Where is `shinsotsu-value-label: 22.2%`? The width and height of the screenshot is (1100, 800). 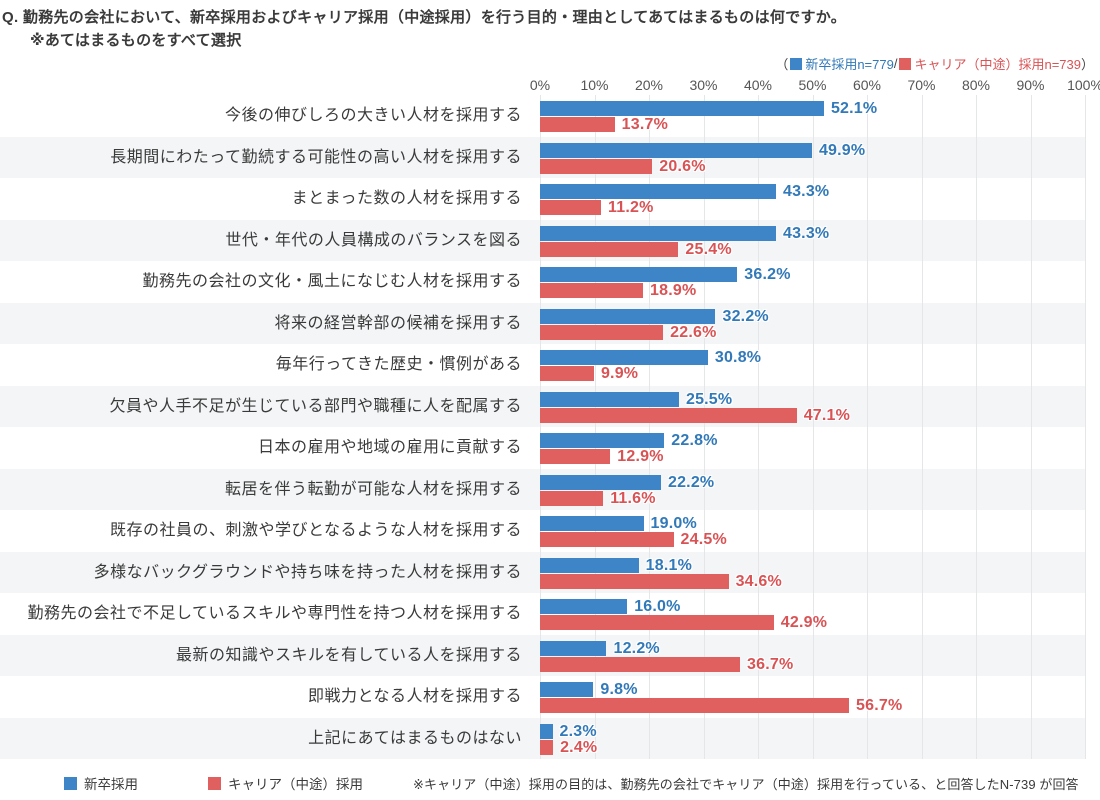
shinsotsu-value-label: 22.2% is located at coordinates (691, 482).